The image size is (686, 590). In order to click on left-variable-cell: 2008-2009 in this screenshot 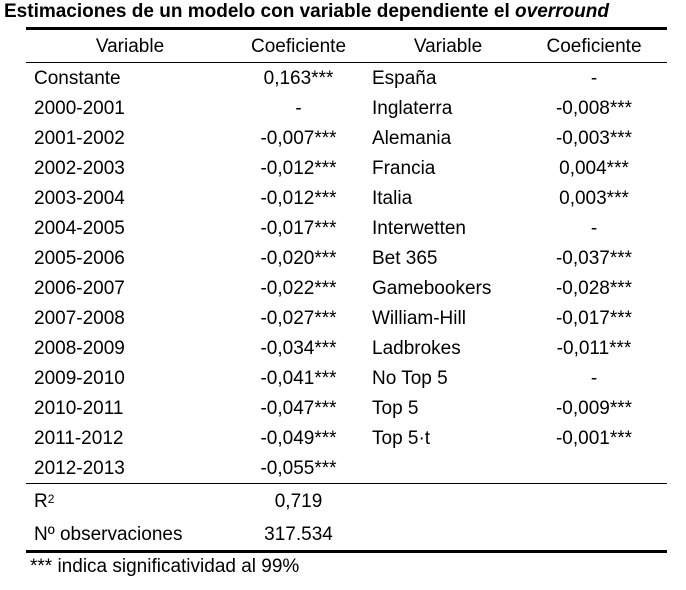, I will do `click(79, 348)`.